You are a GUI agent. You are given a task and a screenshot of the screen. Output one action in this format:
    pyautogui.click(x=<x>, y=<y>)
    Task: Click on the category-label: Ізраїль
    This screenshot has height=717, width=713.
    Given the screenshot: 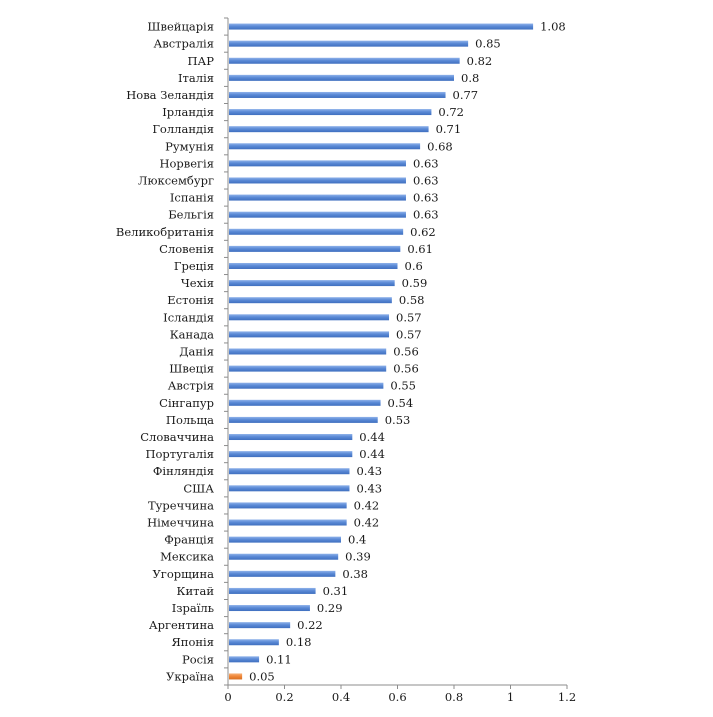 What is the action you would take?
    pyautogui.click(x=193, y=608)
    